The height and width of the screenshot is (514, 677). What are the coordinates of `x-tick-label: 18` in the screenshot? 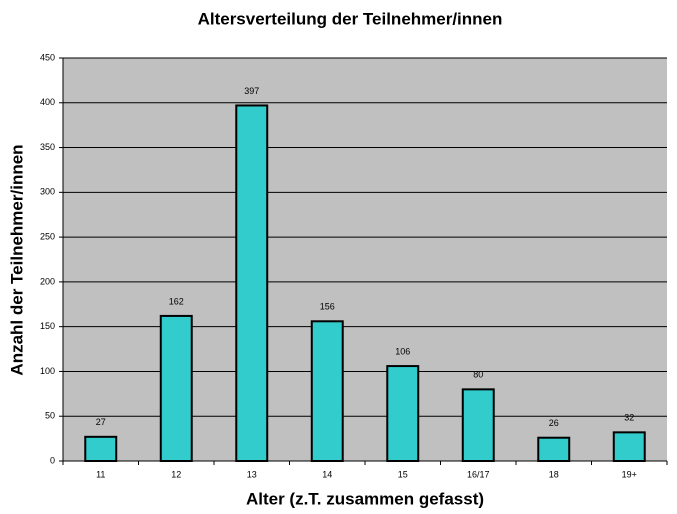 It's located at (554, 474).